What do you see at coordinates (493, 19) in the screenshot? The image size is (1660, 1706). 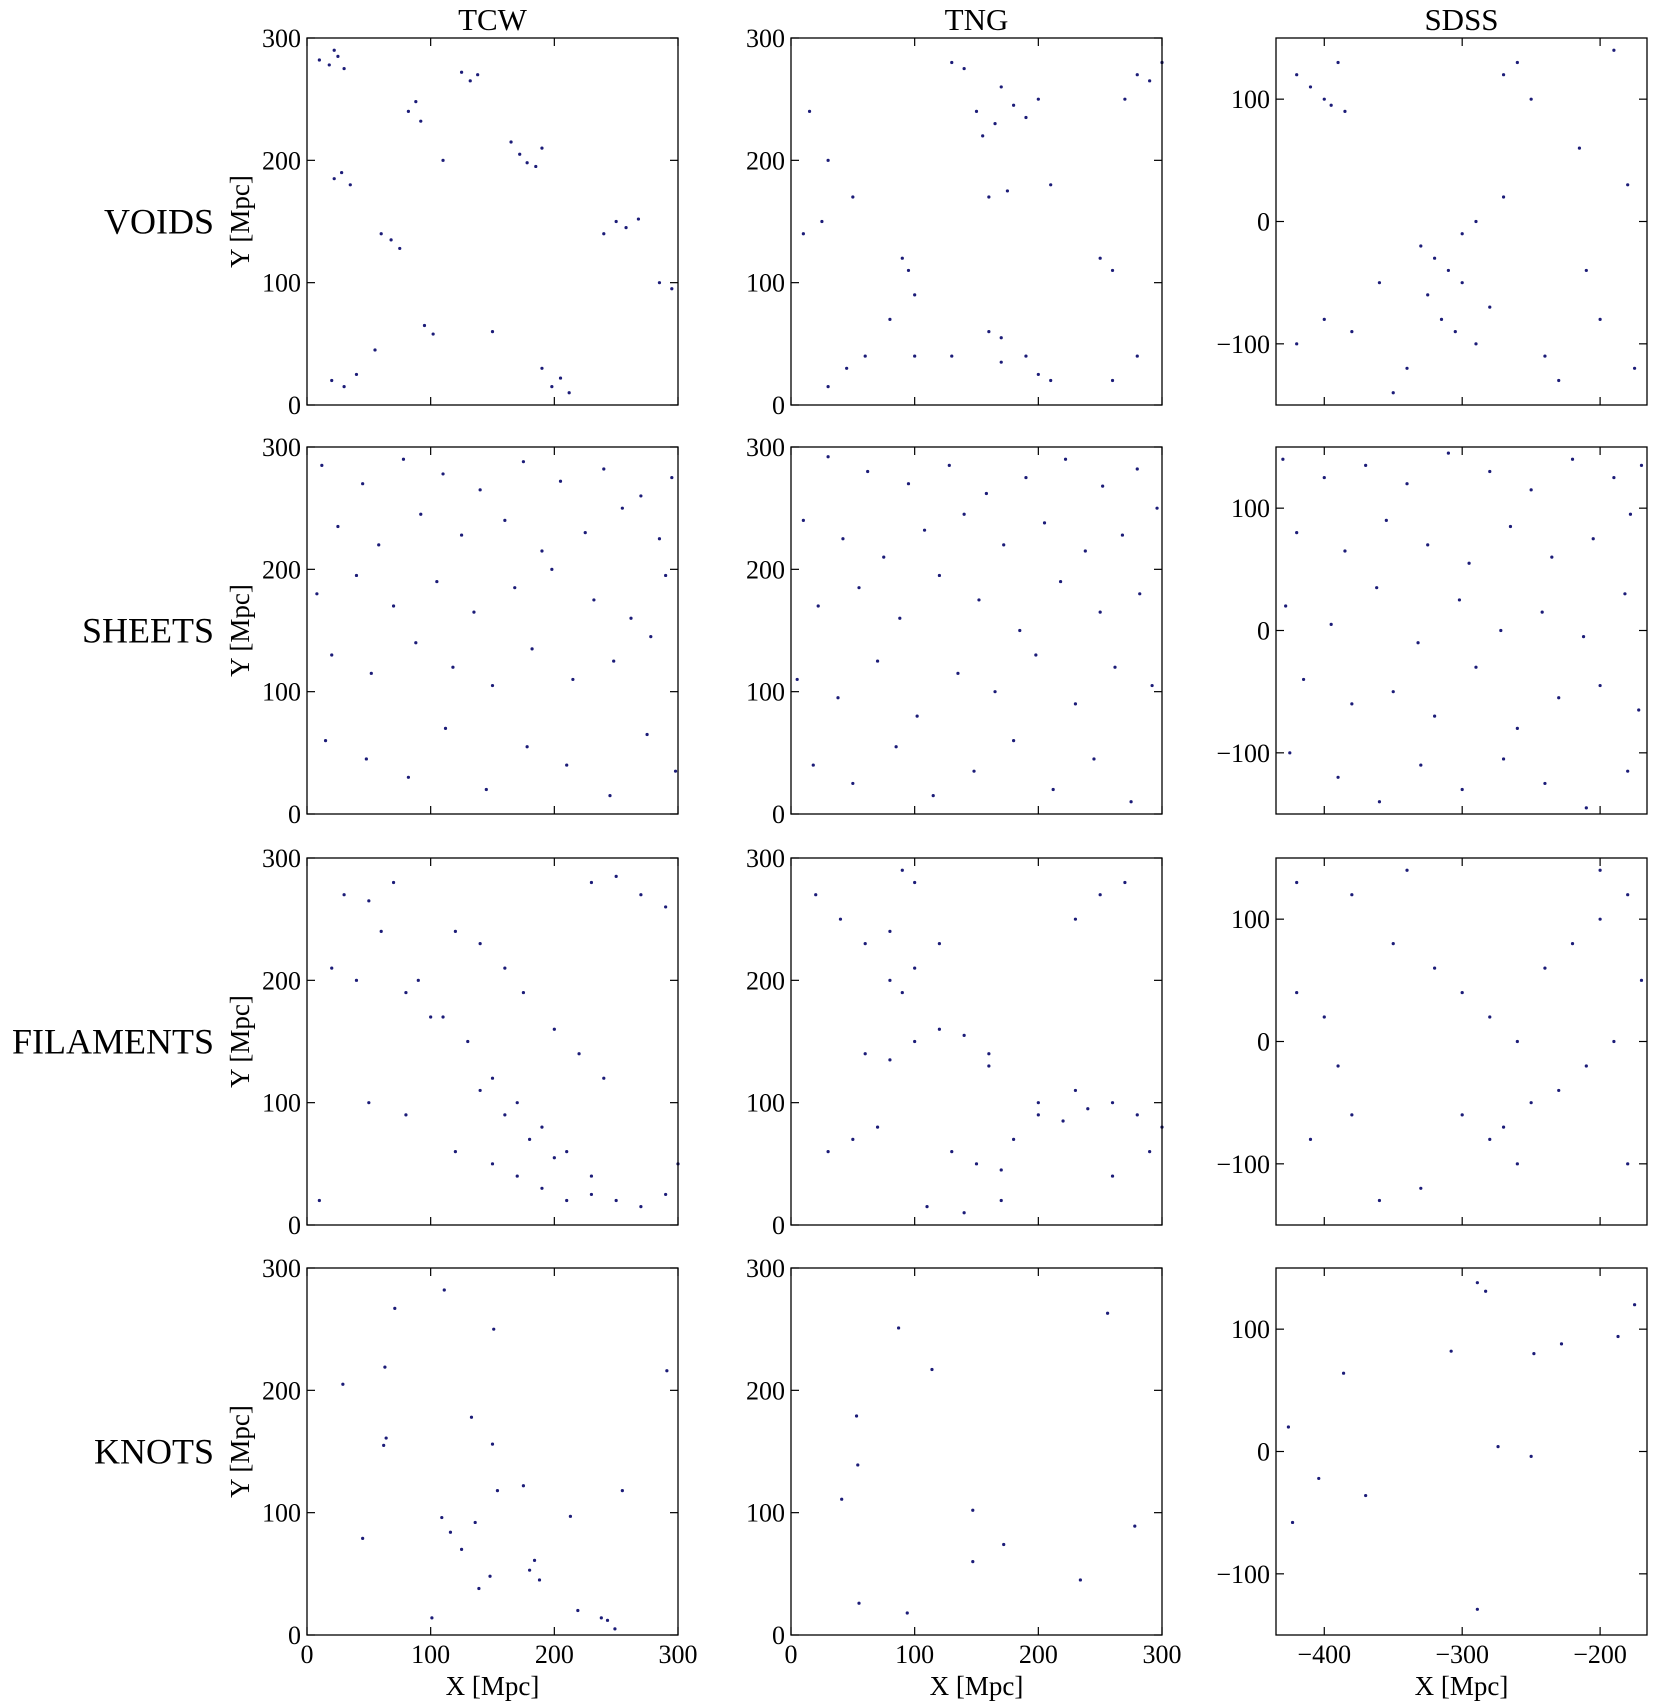 I see `column-title: TCW` at bounding box center [493, 19].